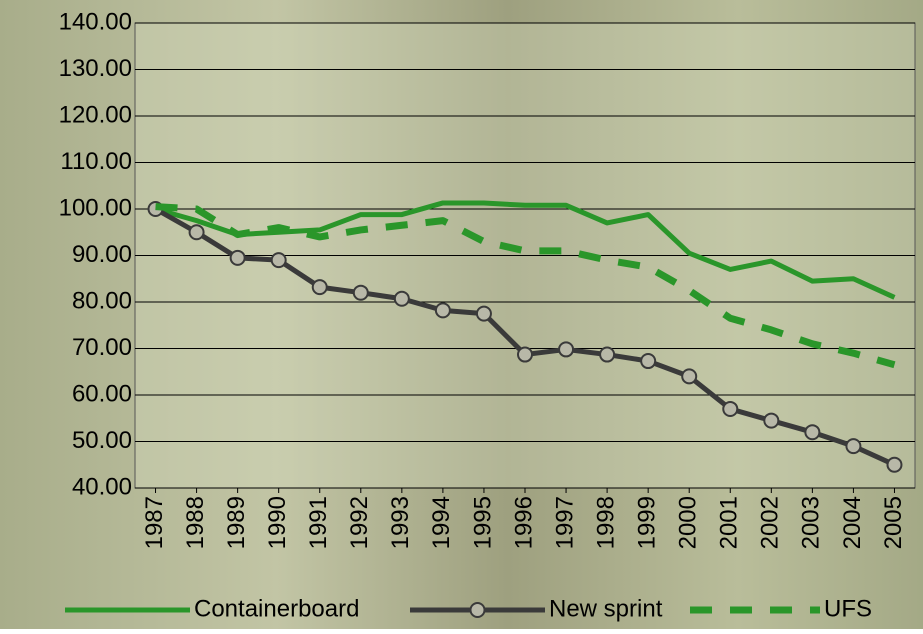 The width and height of the screenshot is (923, 634). Describe the element at coordinates (400, 522) in the screenshot. I see `x-tick-label: 1993` at that location.